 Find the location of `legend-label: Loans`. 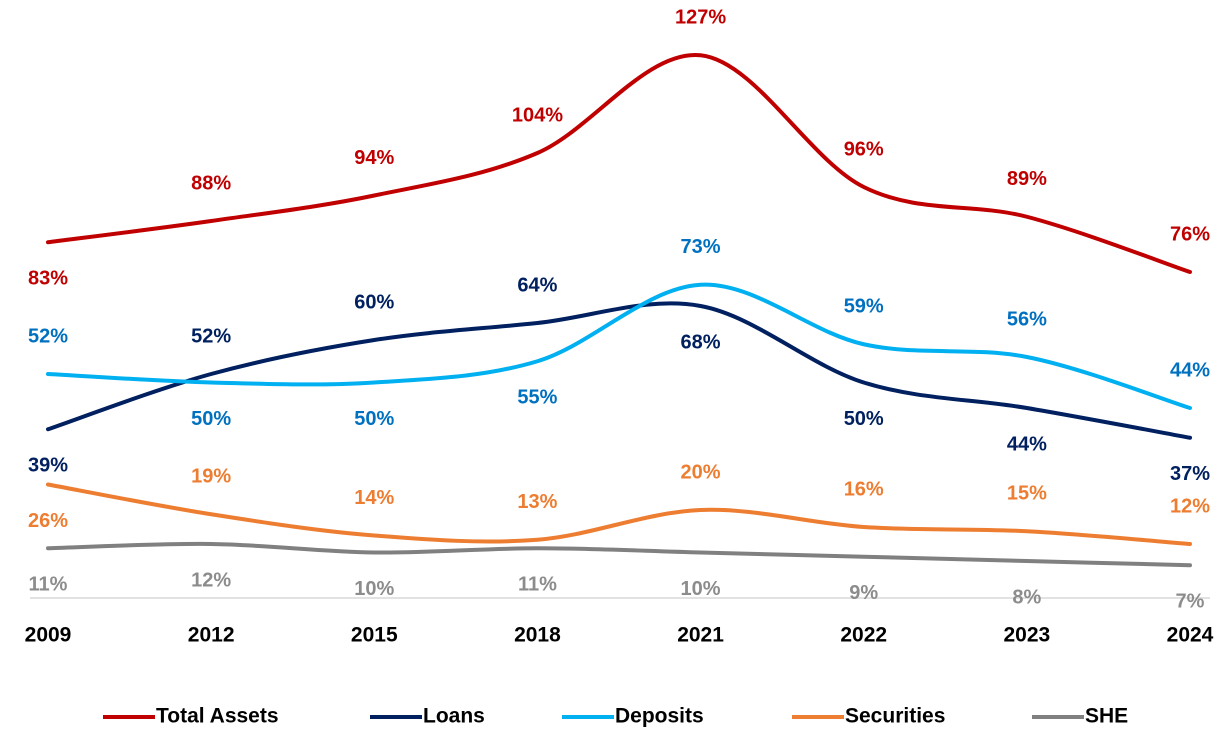

legend-label: Loans is located at coordinates (454, 716).